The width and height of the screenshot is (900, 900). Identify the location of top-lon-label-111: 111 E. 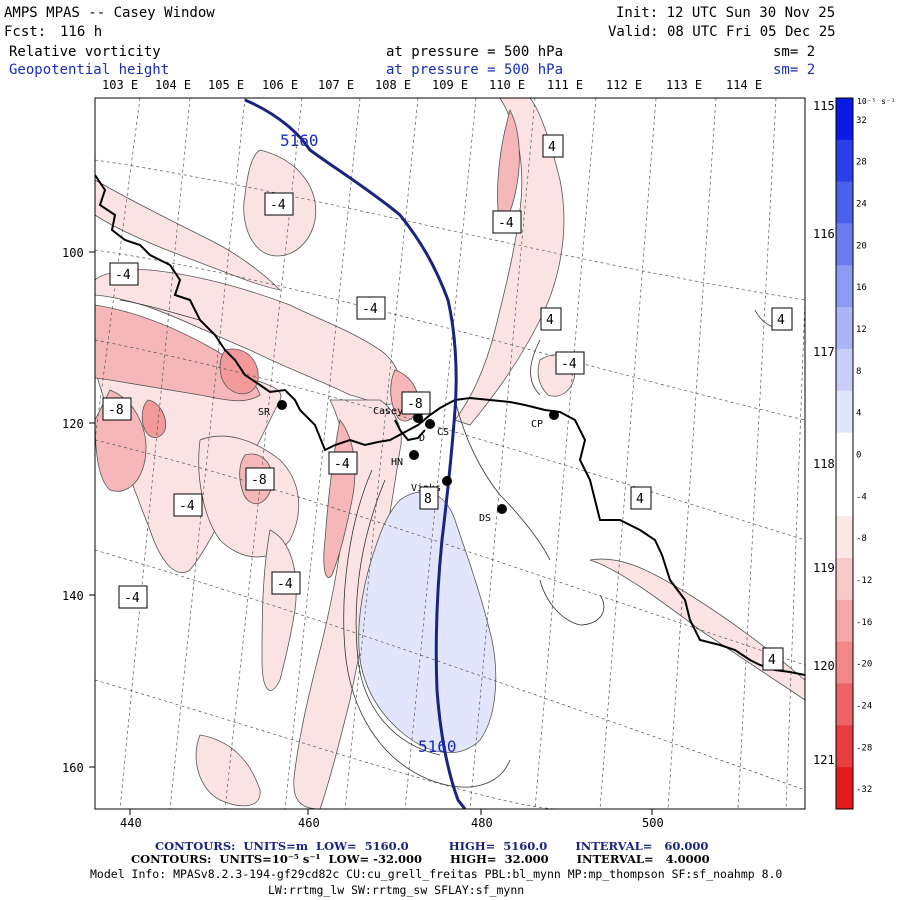
(565, 85).